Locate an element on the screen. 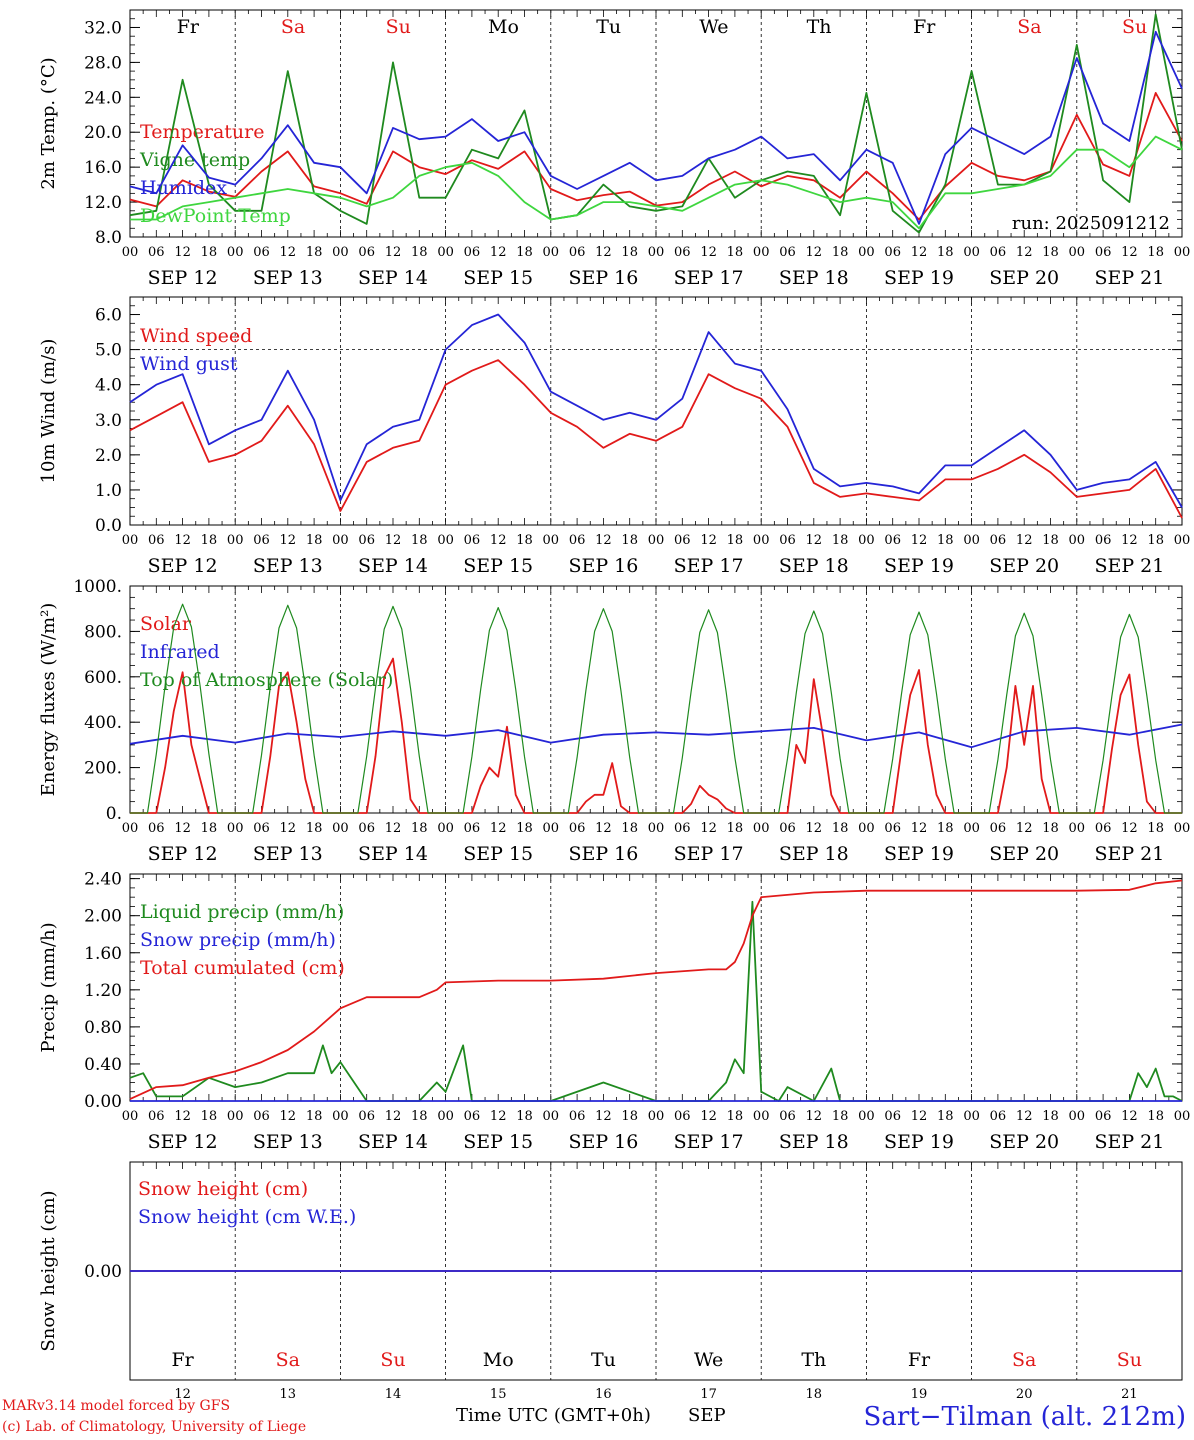 This screenshot has width=1194, height=1440. date-label: SEP 17 is located at coordinates (709, 1142).